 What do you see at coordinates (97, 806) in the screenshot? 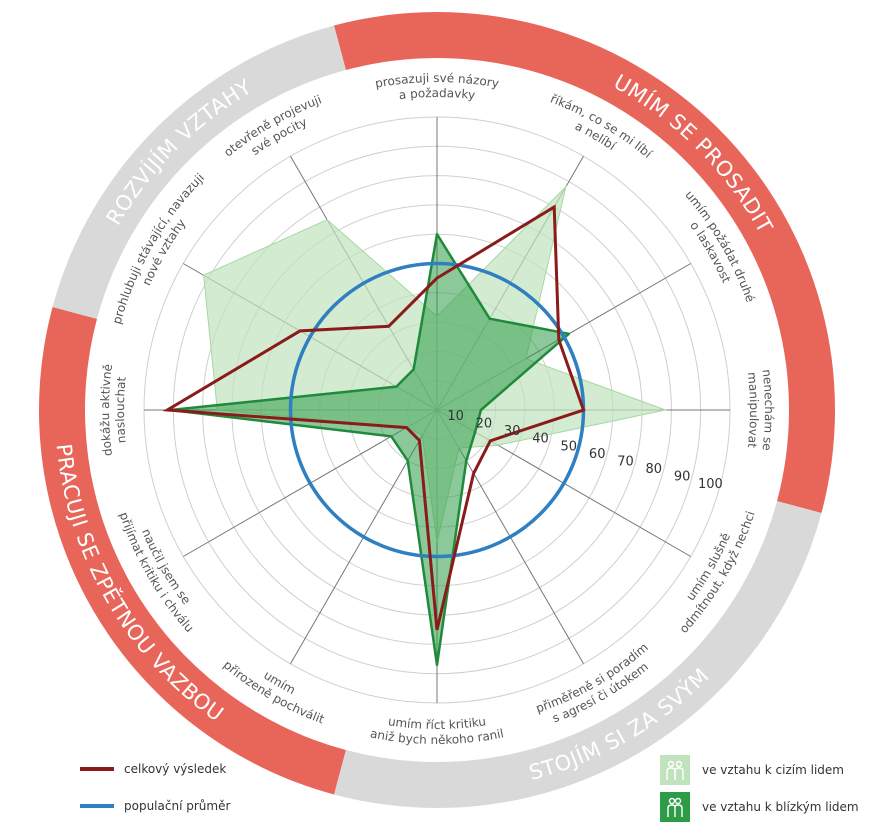
I see `legend-swatch-population` at bounding box center [97, 806].